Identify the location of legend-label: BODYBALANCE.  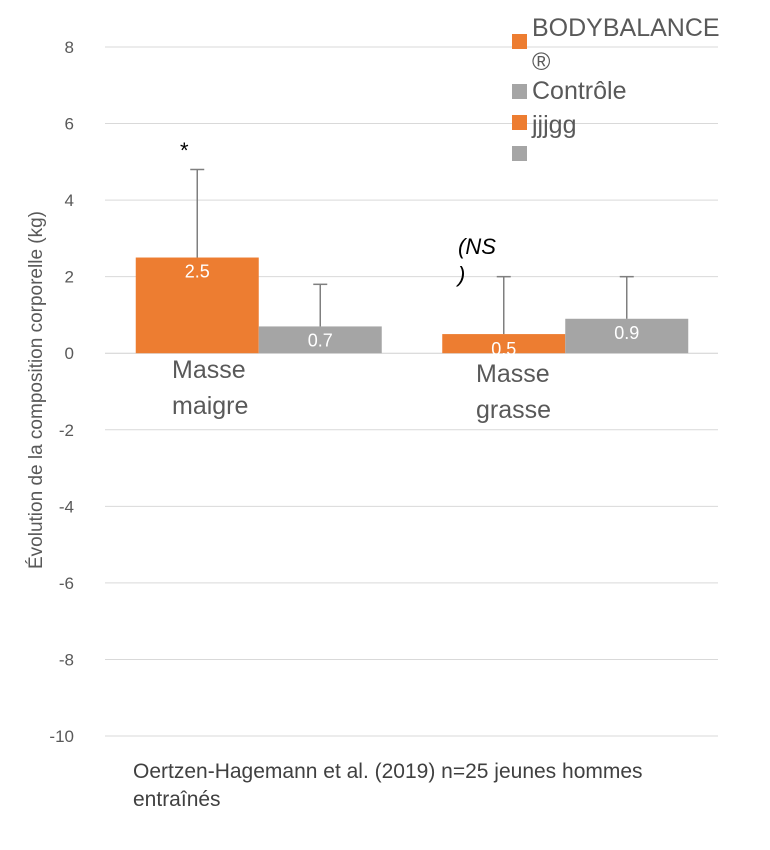
(626, 28).